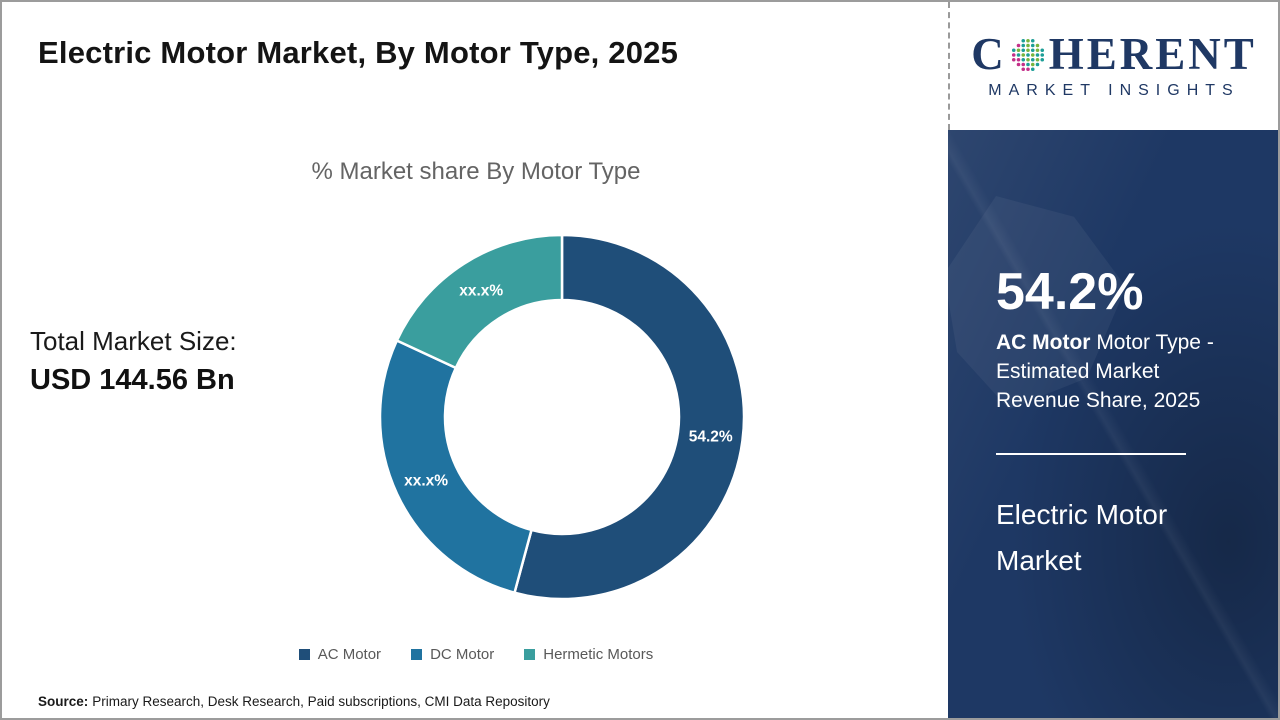 This screenshot has width=1280, height=720. What do you see at coordinates (1027, 54) in the screenshot?
I see `globe-icon` at bounding box center [1027, 54].